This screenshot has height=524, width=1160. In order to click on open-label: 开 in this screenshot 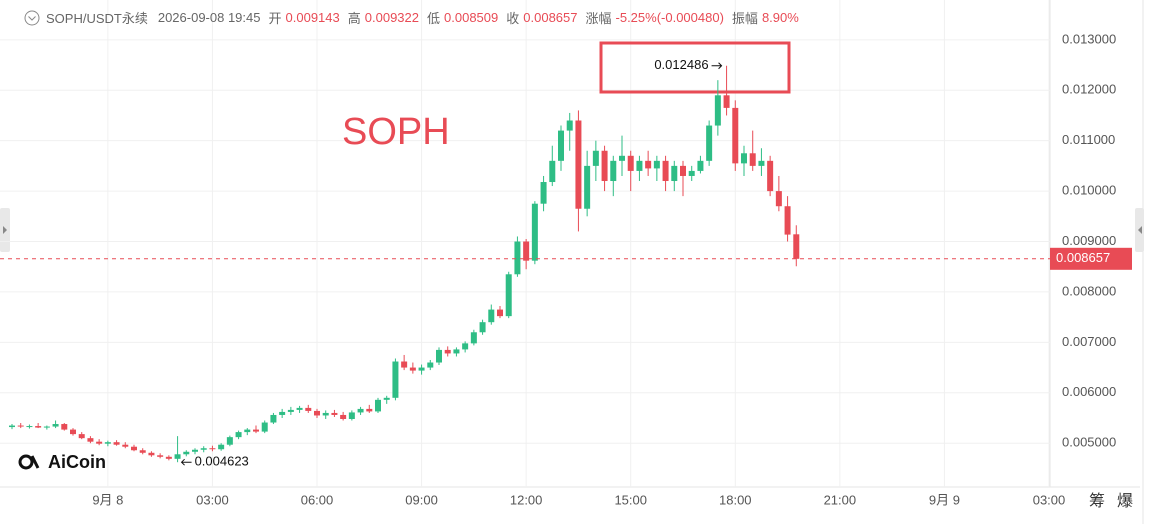, I will do `click(275, 18)`.